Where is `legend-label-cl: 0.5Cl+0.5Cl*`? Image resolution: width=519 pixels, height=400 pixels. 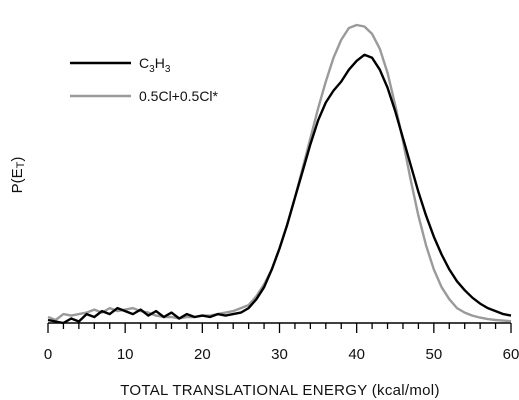 legend-label-cl: 0.5Cl+0.5Cl* is located at coordinates (179, 96).